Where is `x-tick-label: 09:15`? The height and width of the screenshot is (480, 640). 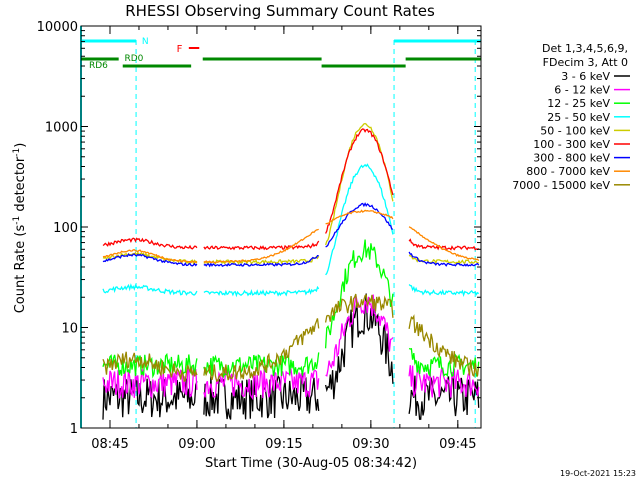
x-tick-label: 09:15 is located at coordinates (283, 444).